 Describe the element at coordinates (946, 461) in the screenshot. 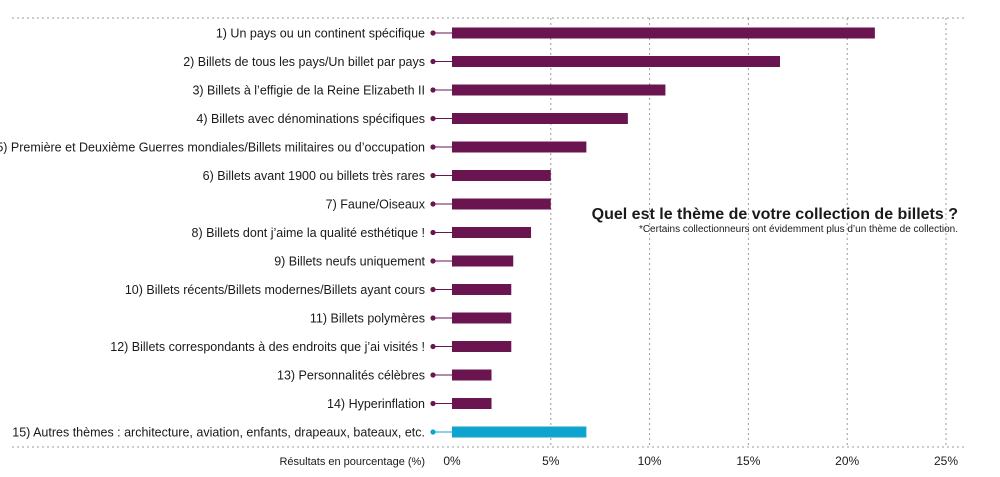

I see `x-tick-label: 25%` at that location.